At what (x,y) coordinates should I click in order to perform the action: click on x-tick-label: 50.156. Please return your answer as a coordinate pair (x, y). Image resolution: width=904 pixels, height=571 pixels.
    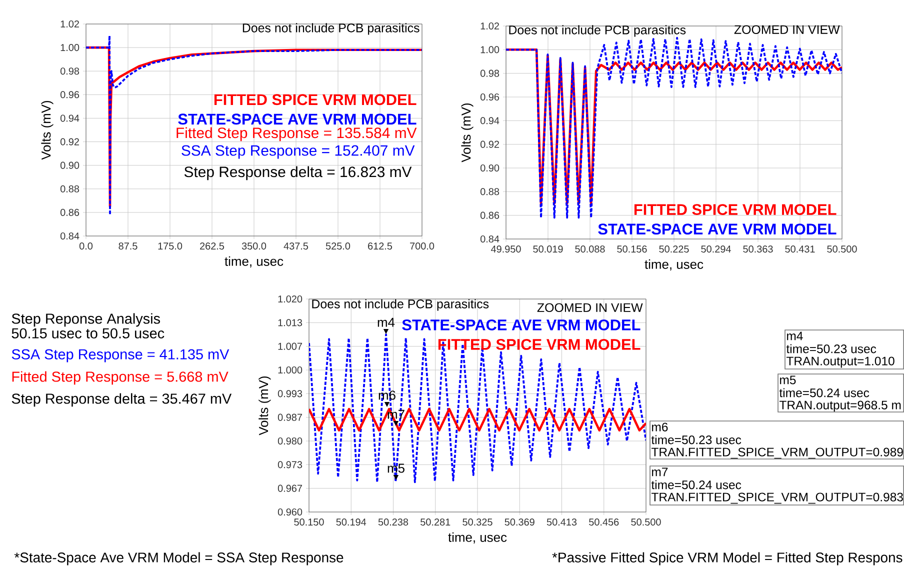
    Looking at the image, I should click on (632, 249).